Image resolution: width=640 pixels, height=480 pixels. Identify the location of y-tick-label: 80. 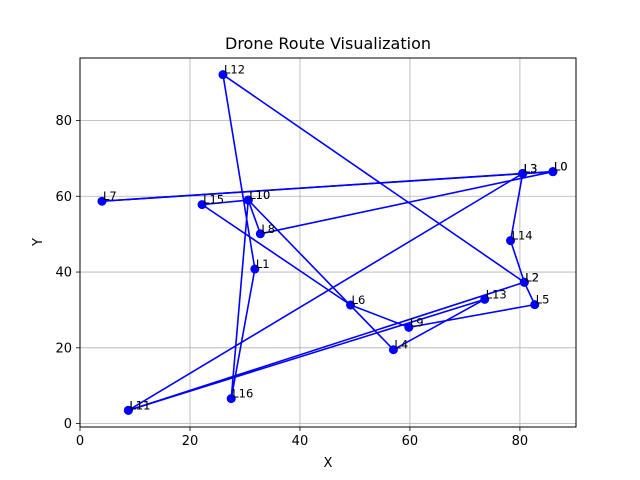
(63, 121).